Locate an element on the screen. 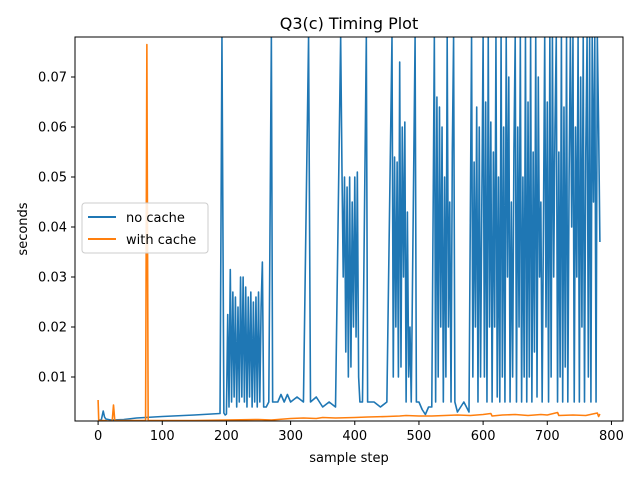  legend-label-with-cache: with cache is located at coordinates (161, 240).